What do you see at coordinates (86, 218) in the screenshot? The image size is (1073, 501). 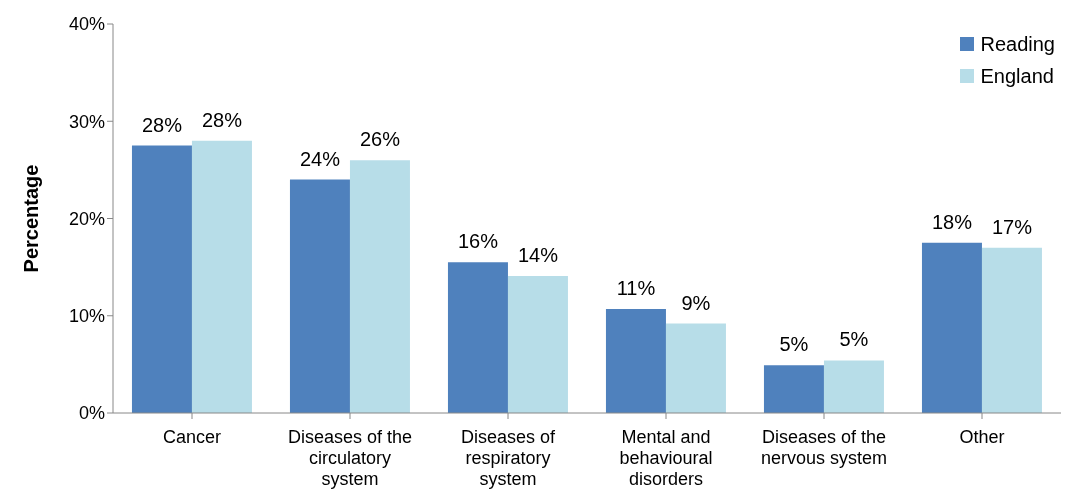 I see `y-tick-label: 20%` at bounding box center [86, 218].